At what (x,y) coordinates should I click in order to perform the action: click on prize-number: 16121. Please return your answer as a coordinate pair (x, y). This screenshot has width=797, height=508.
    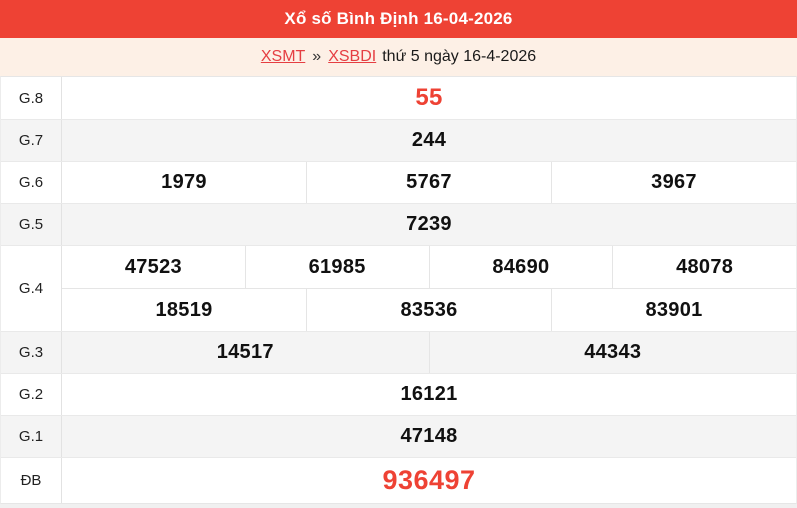
    Looking at the image, I should click on (429, 394).